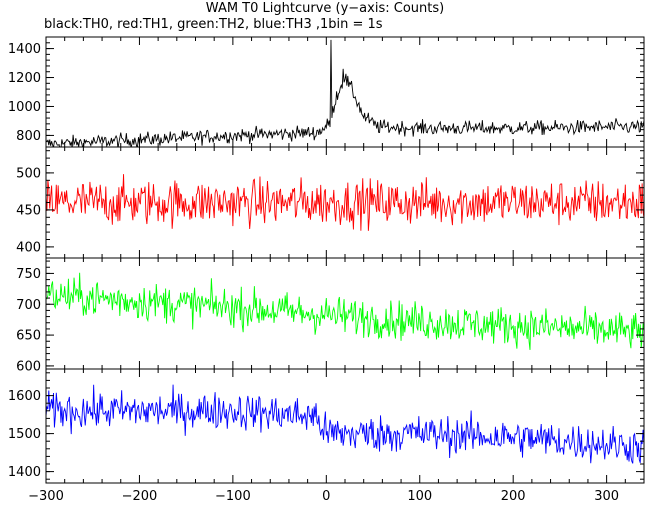 This screenshot has height=505, width=650. I want to click on y-tick-label: 450, so click(28, 210).